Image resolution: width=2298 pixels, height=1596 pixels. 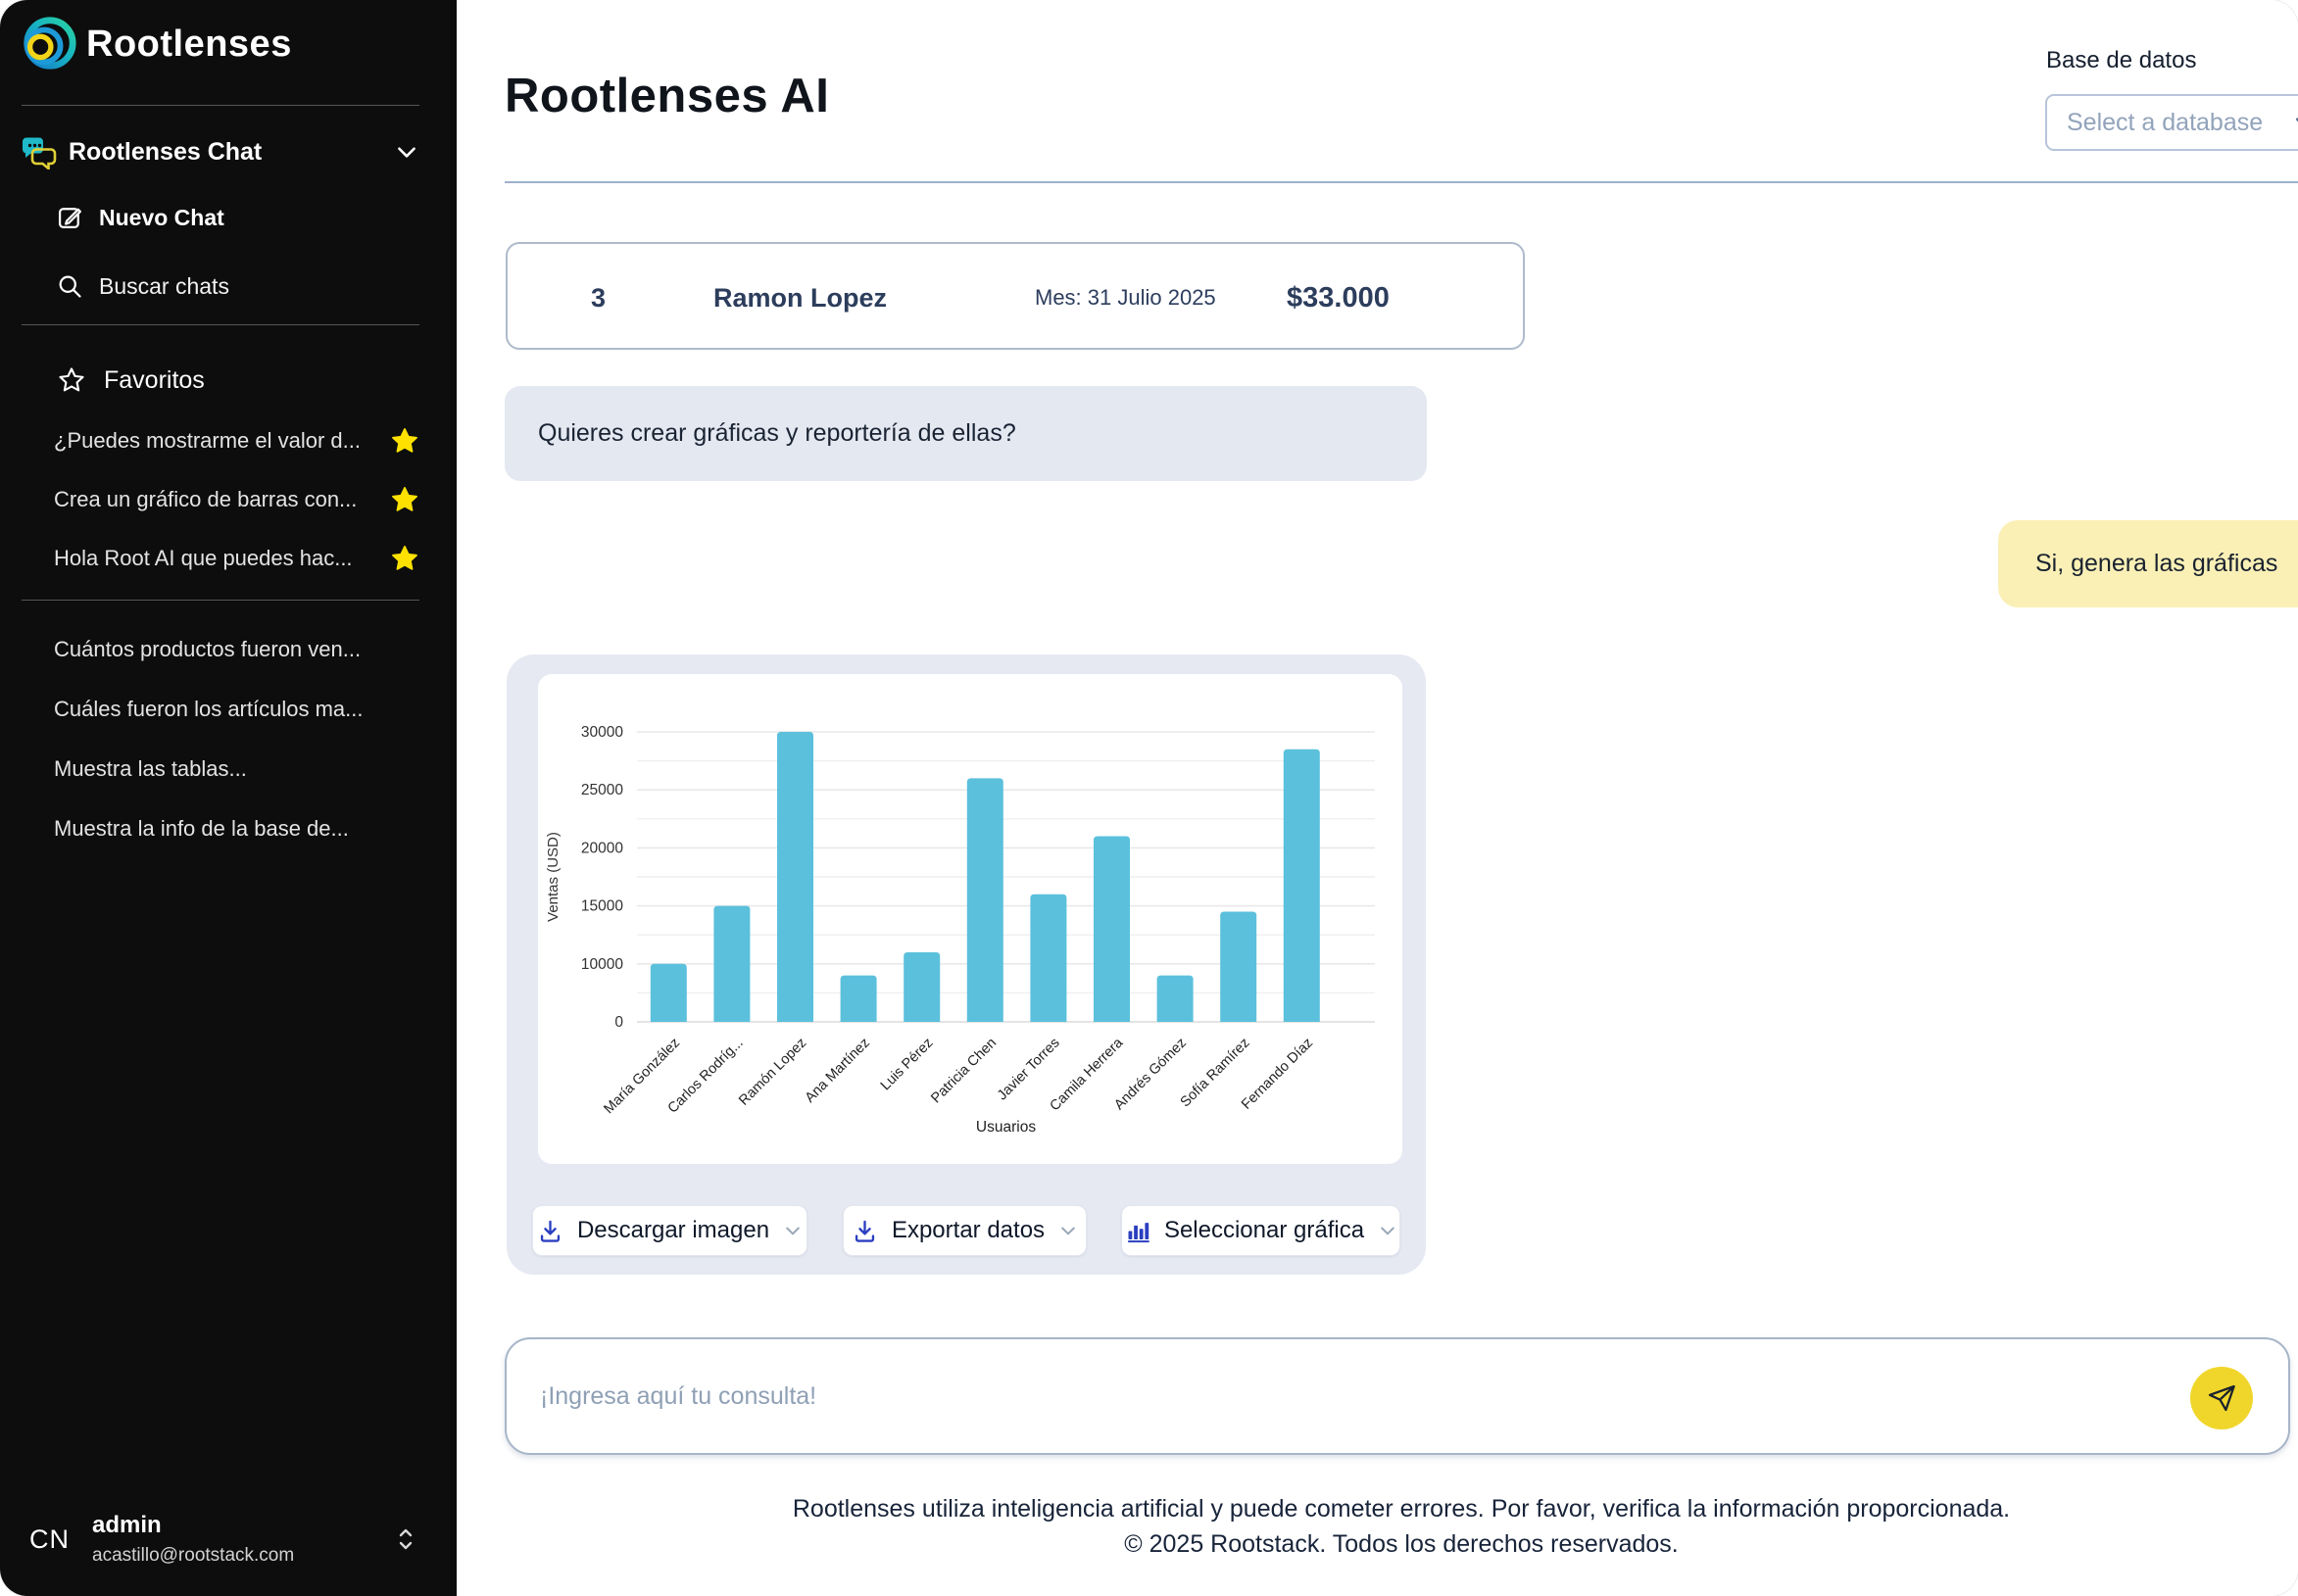 I want to click on title-divider, so click(x=1401, y=182).